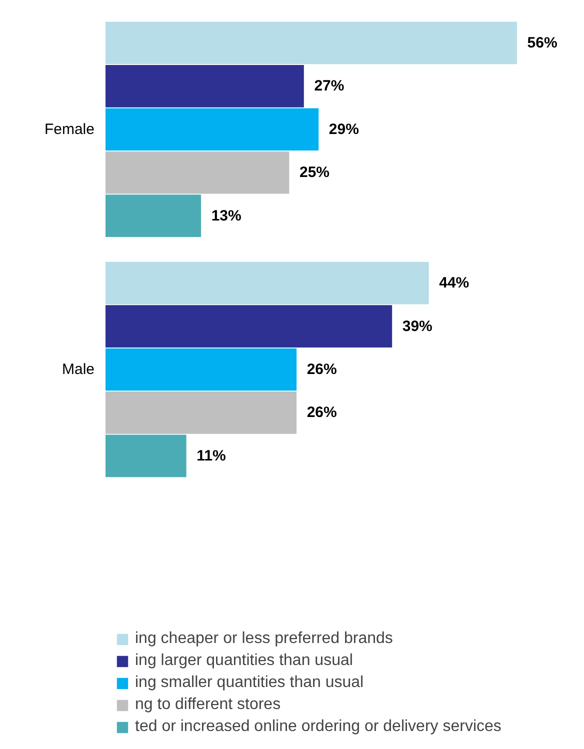 The image size is (584, 749). I want to click on data-label: 25%, so click(314, 173).